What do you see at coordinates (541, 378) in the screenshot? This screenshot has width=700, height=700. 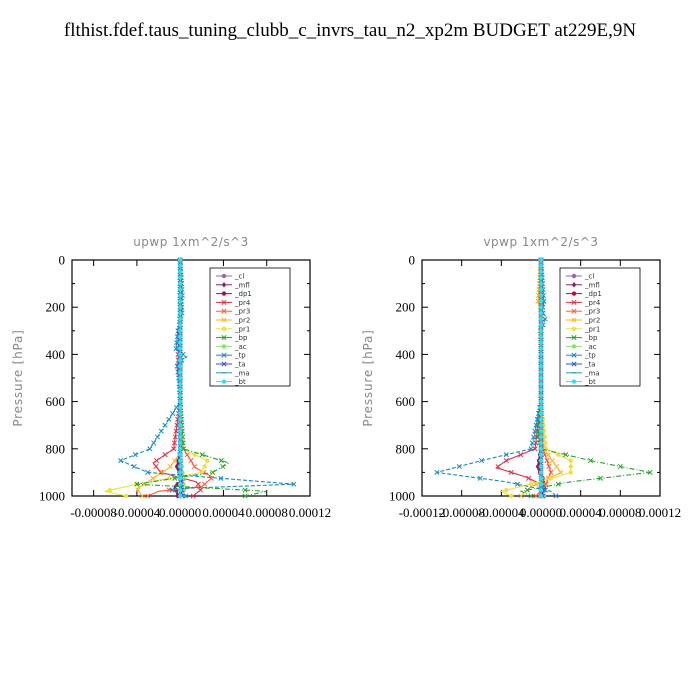 I see `series-bt` at bounding box center [541, 378].